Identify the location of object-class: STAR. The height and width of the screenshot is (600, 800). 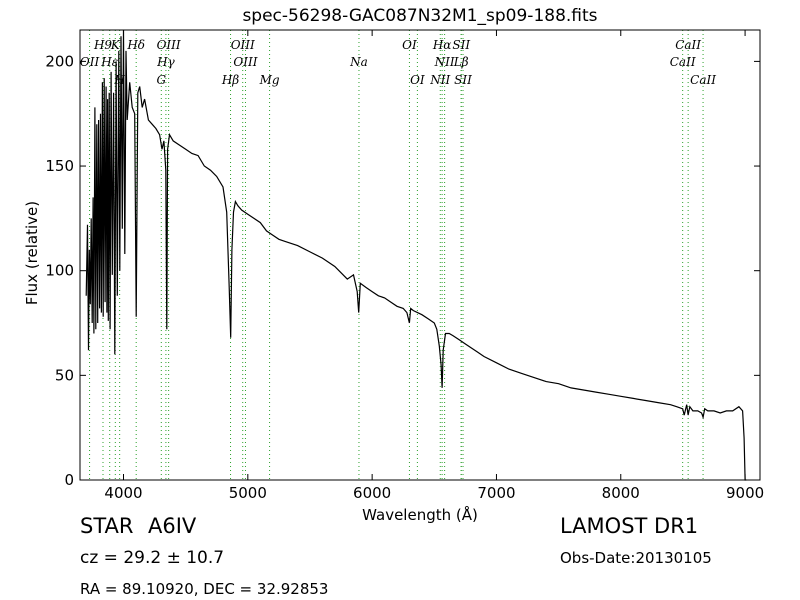
(107, 526).